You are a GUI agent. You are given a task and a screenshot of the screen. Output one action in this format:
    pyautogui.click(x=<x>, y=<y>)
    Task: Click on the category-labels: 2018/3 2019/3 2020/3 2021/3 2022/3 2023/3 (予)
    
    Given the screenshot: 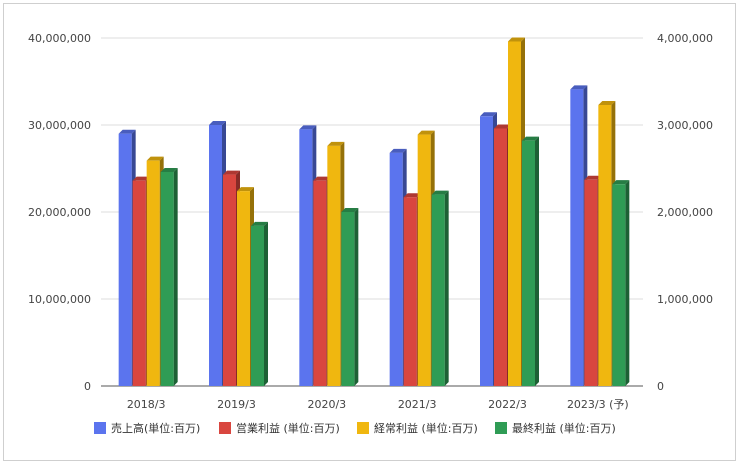 What is the action you would take?
    pyautogui.click(x=378, y=404)
    